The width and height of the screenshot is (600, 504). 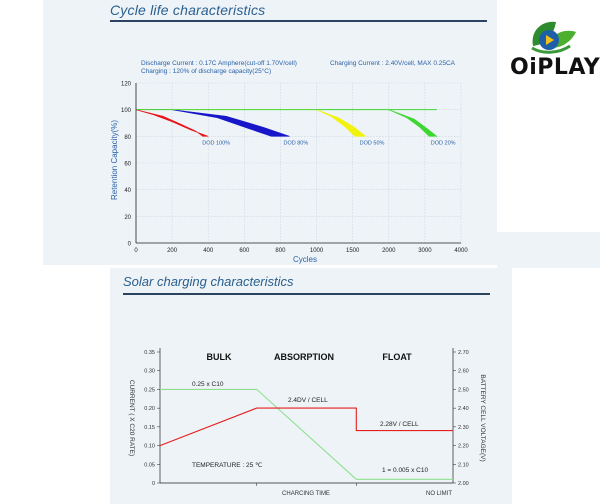 I want to click on absorption-voltage-label: 2.4DV / CELL, so click(x=308, y=400).